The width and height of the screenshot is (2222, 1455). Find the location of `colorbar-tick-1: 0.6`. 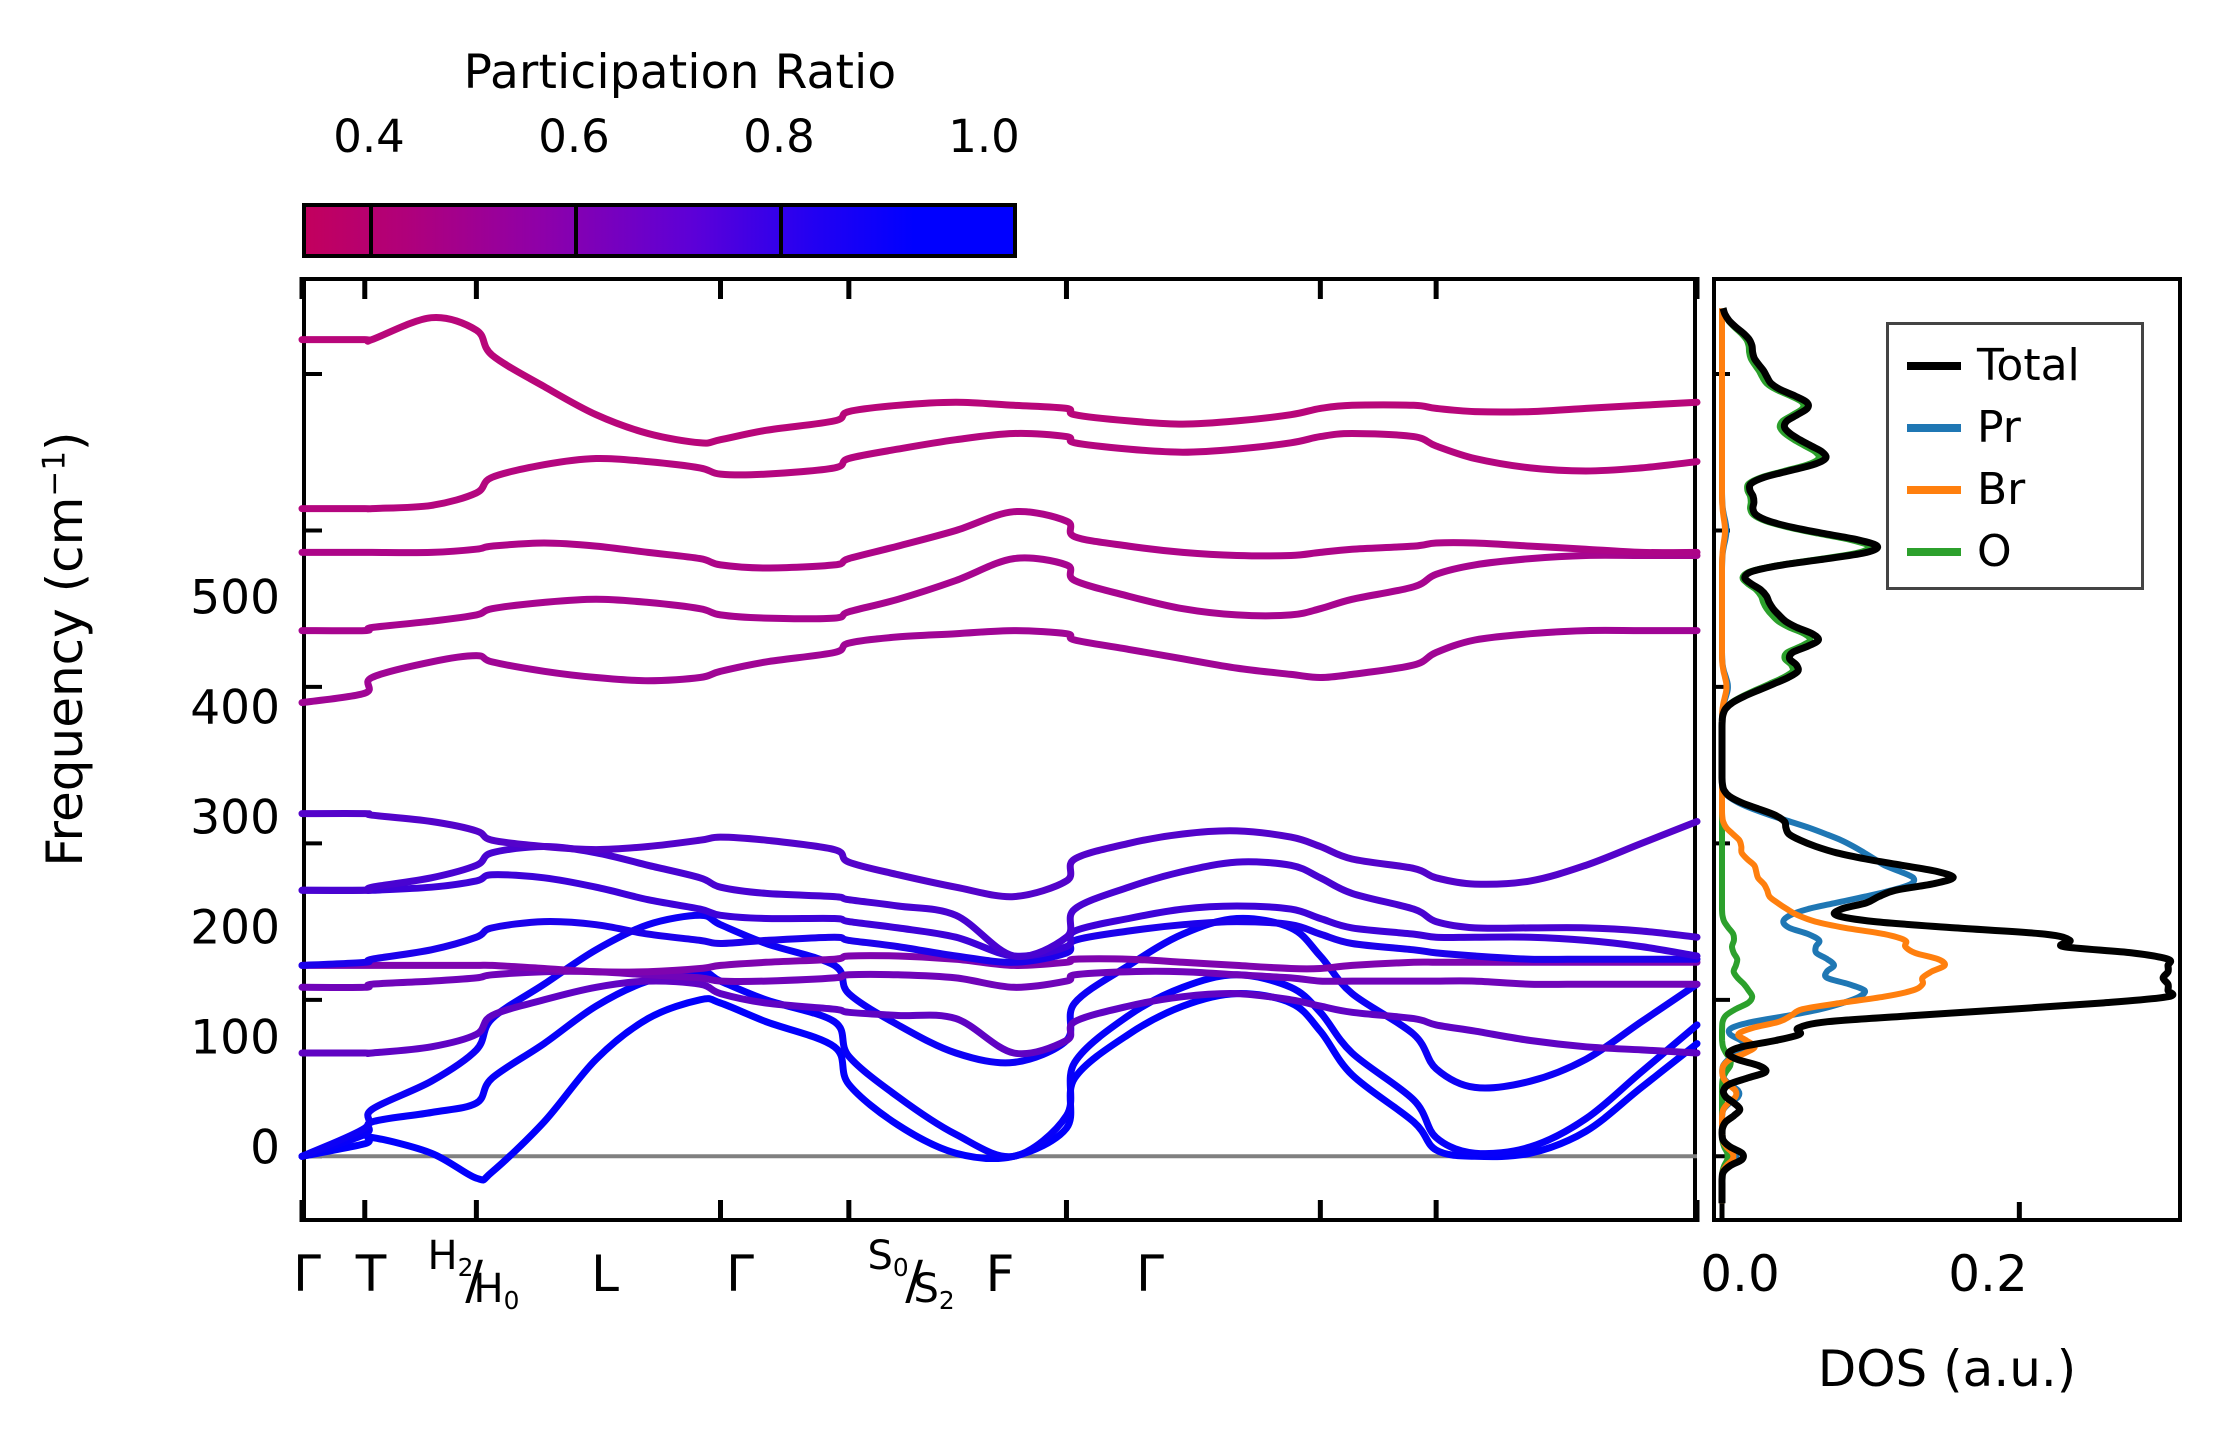

colorbar-tick-1: 0.6 is located at coordinates (574, 136).